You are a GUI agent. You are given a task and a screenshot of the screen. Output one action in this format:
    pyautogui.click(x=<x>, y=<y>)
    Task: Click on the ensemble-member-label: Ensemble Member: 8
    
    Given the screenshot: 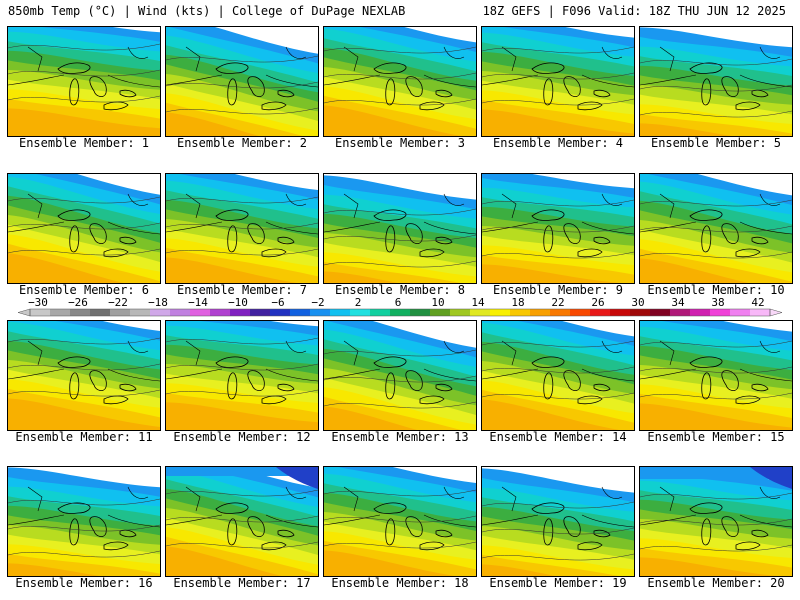 What is the action you would take?
    pyautogui.click(x=400, y=290)
    